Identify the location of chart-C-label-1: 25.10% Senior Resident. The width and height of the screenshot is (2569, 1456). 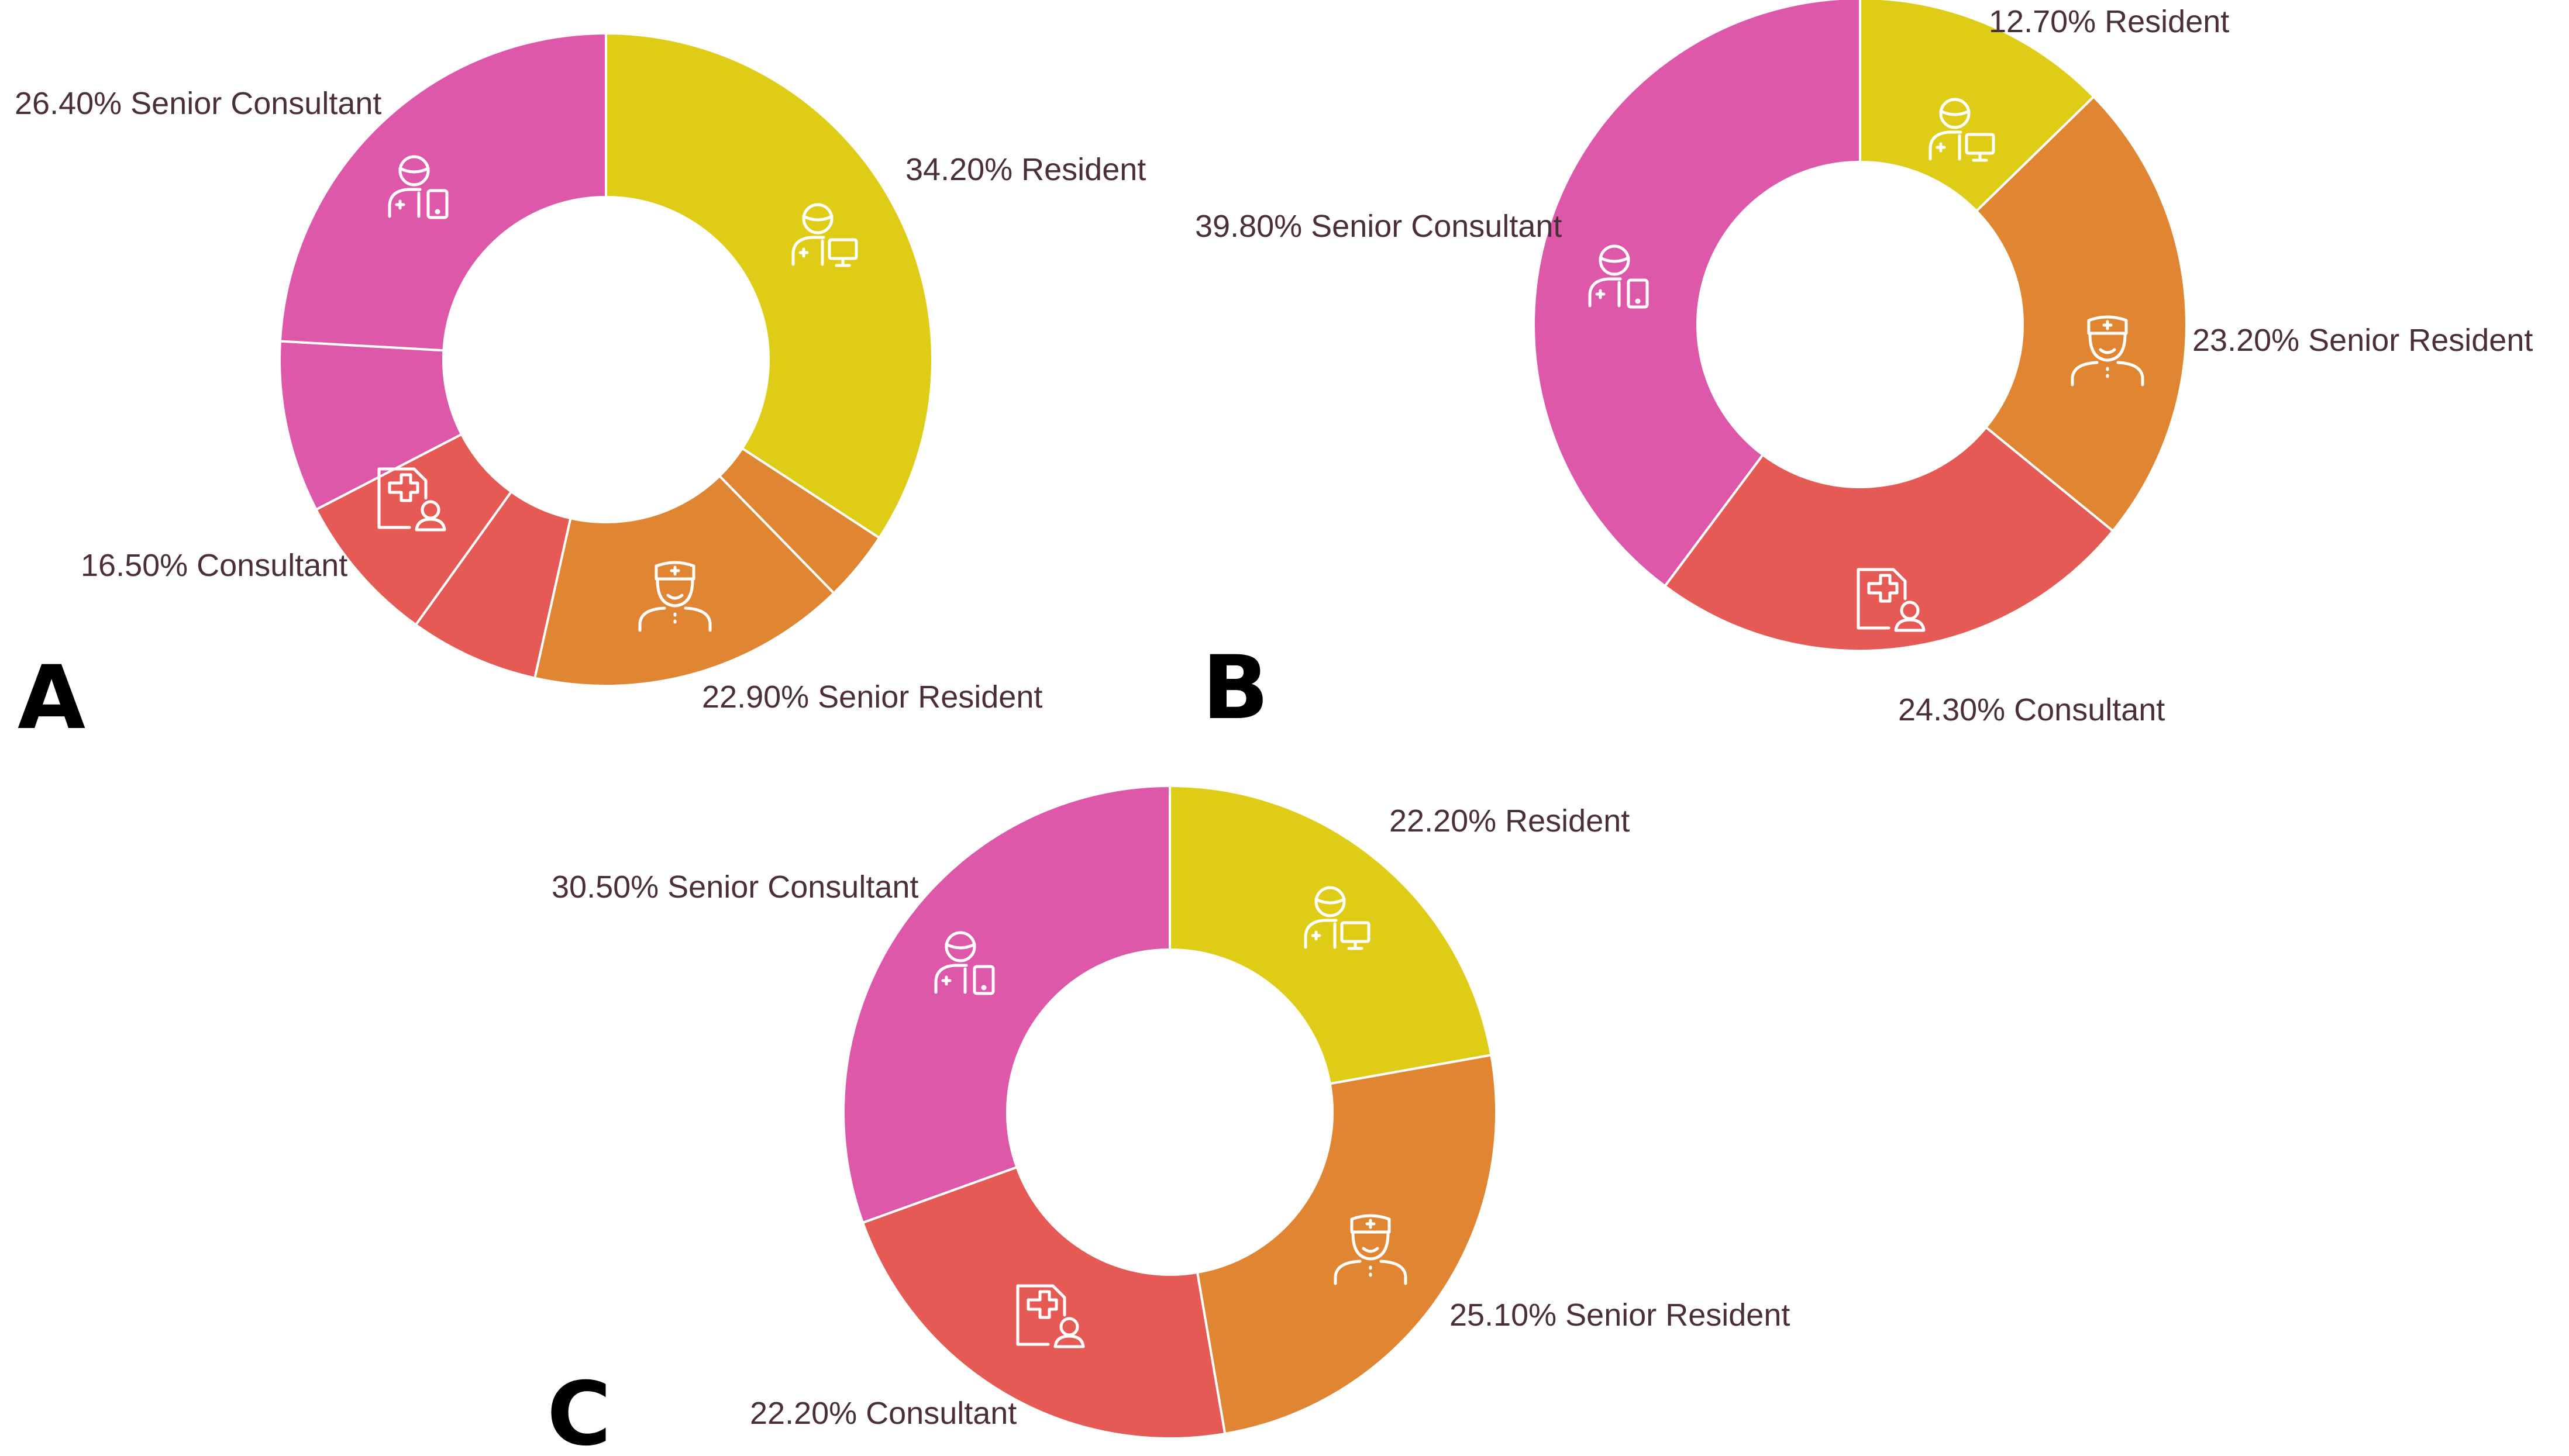
(1619, 1315).